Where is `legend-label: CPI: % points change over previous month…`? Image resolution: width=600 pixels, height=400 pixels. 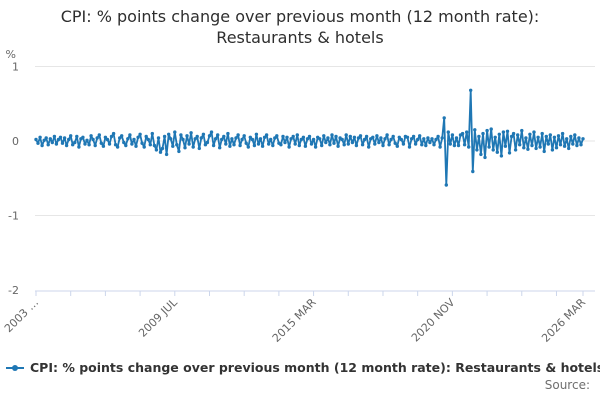
legend-label: CPI: % points change over previous month… is located at coordinates (315, 367).